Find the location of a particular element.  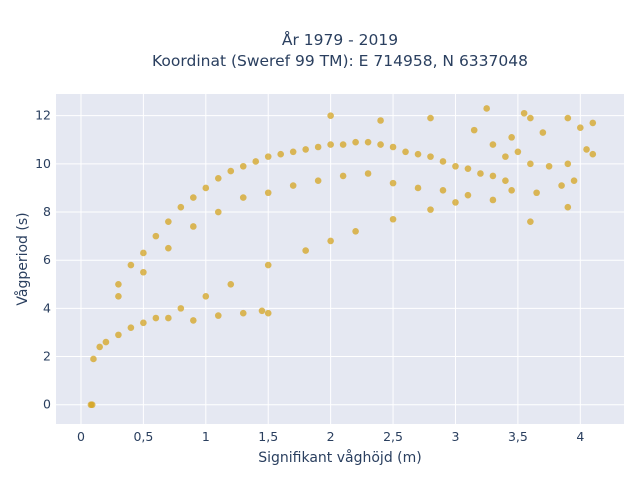

y-tick-label: 12 is located at coordinates (43, 115).